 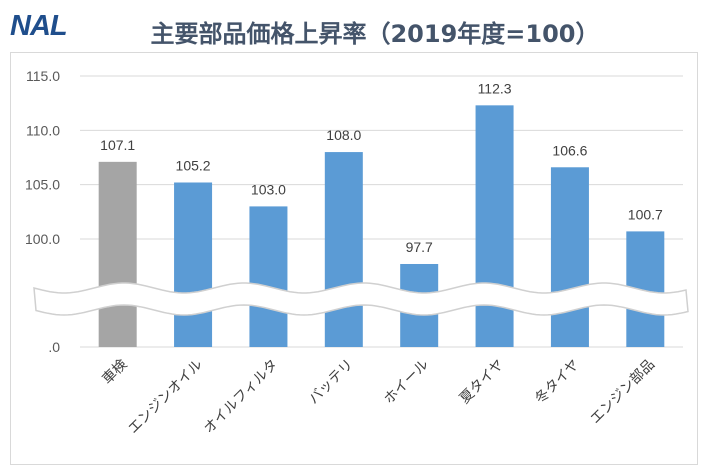 I want to click on data-label: 108.0, so click(x=343, y=135).